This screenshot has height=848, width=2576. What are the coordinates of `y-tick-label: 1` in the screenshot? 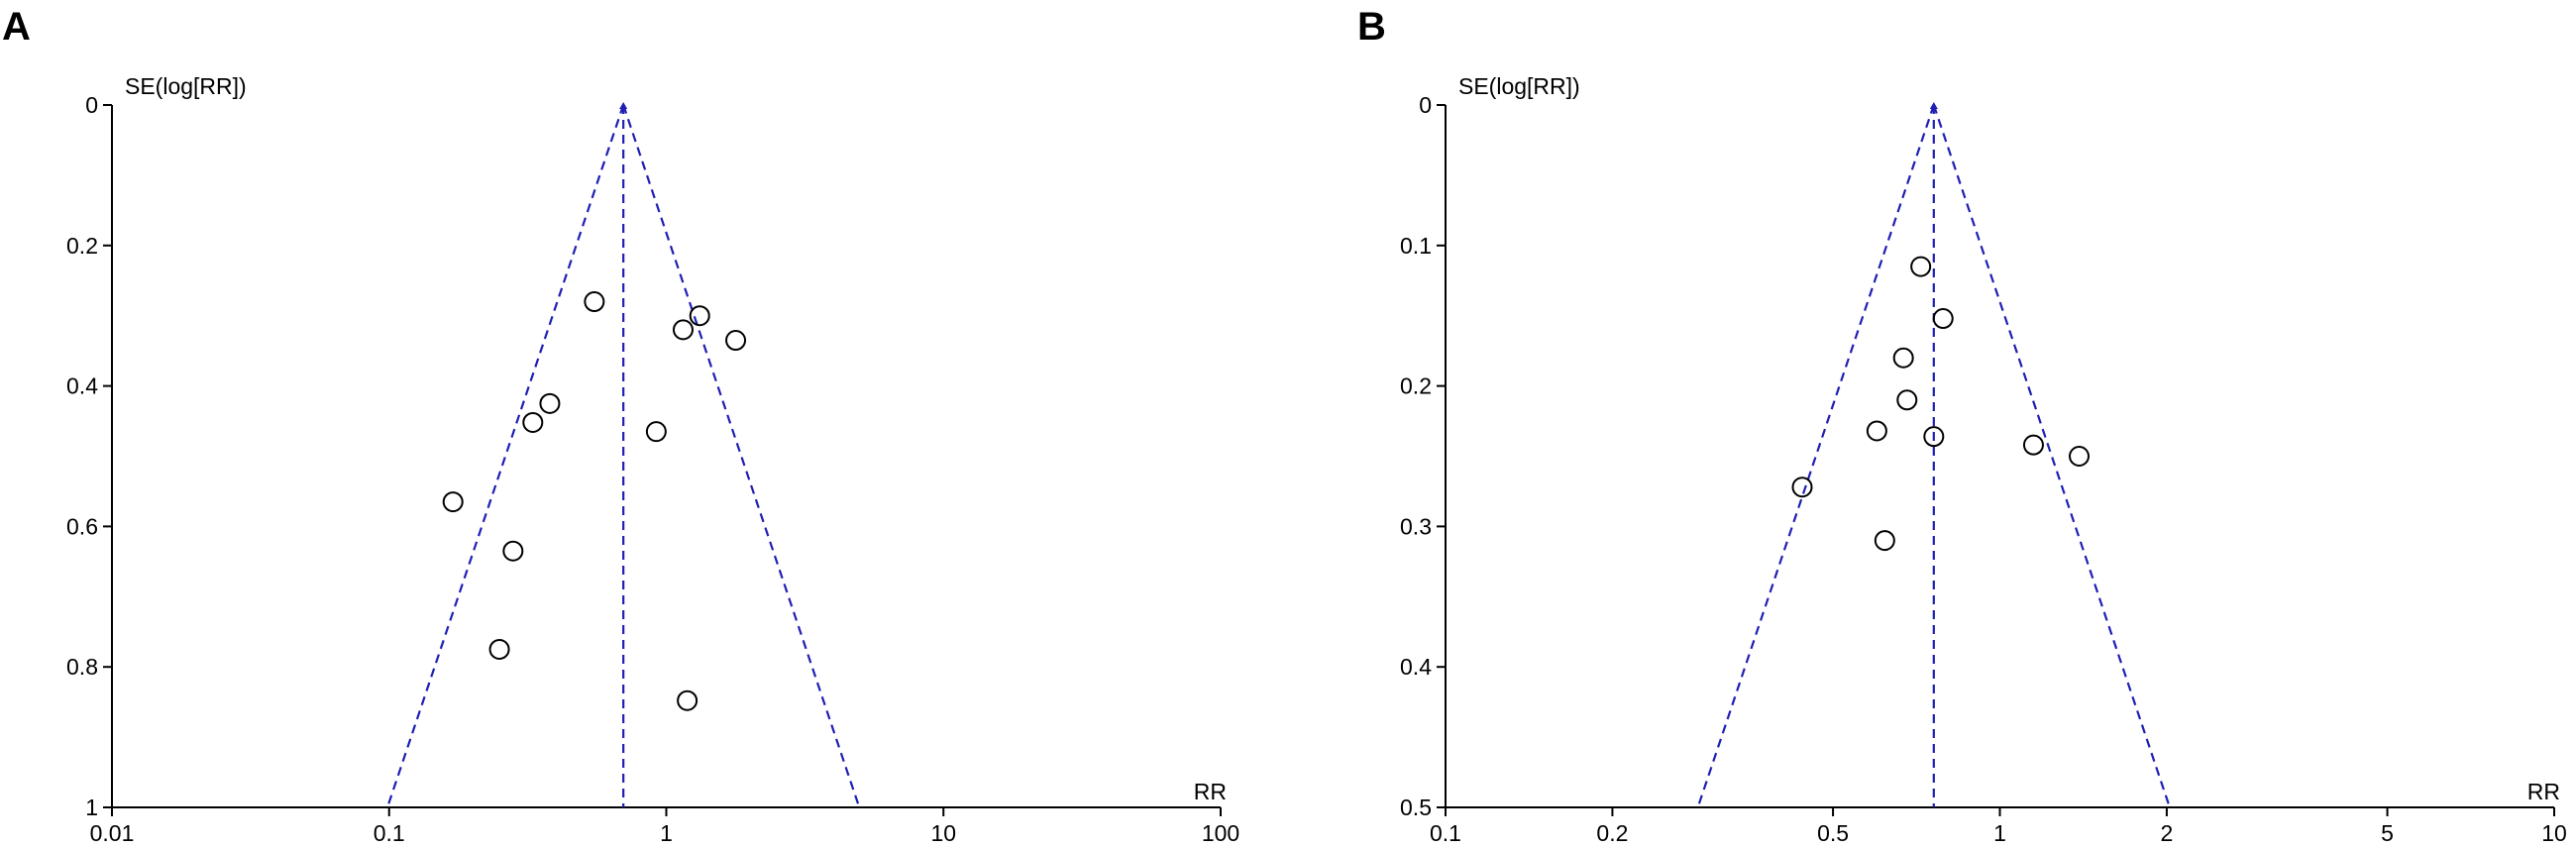 It's located at (91, 808).